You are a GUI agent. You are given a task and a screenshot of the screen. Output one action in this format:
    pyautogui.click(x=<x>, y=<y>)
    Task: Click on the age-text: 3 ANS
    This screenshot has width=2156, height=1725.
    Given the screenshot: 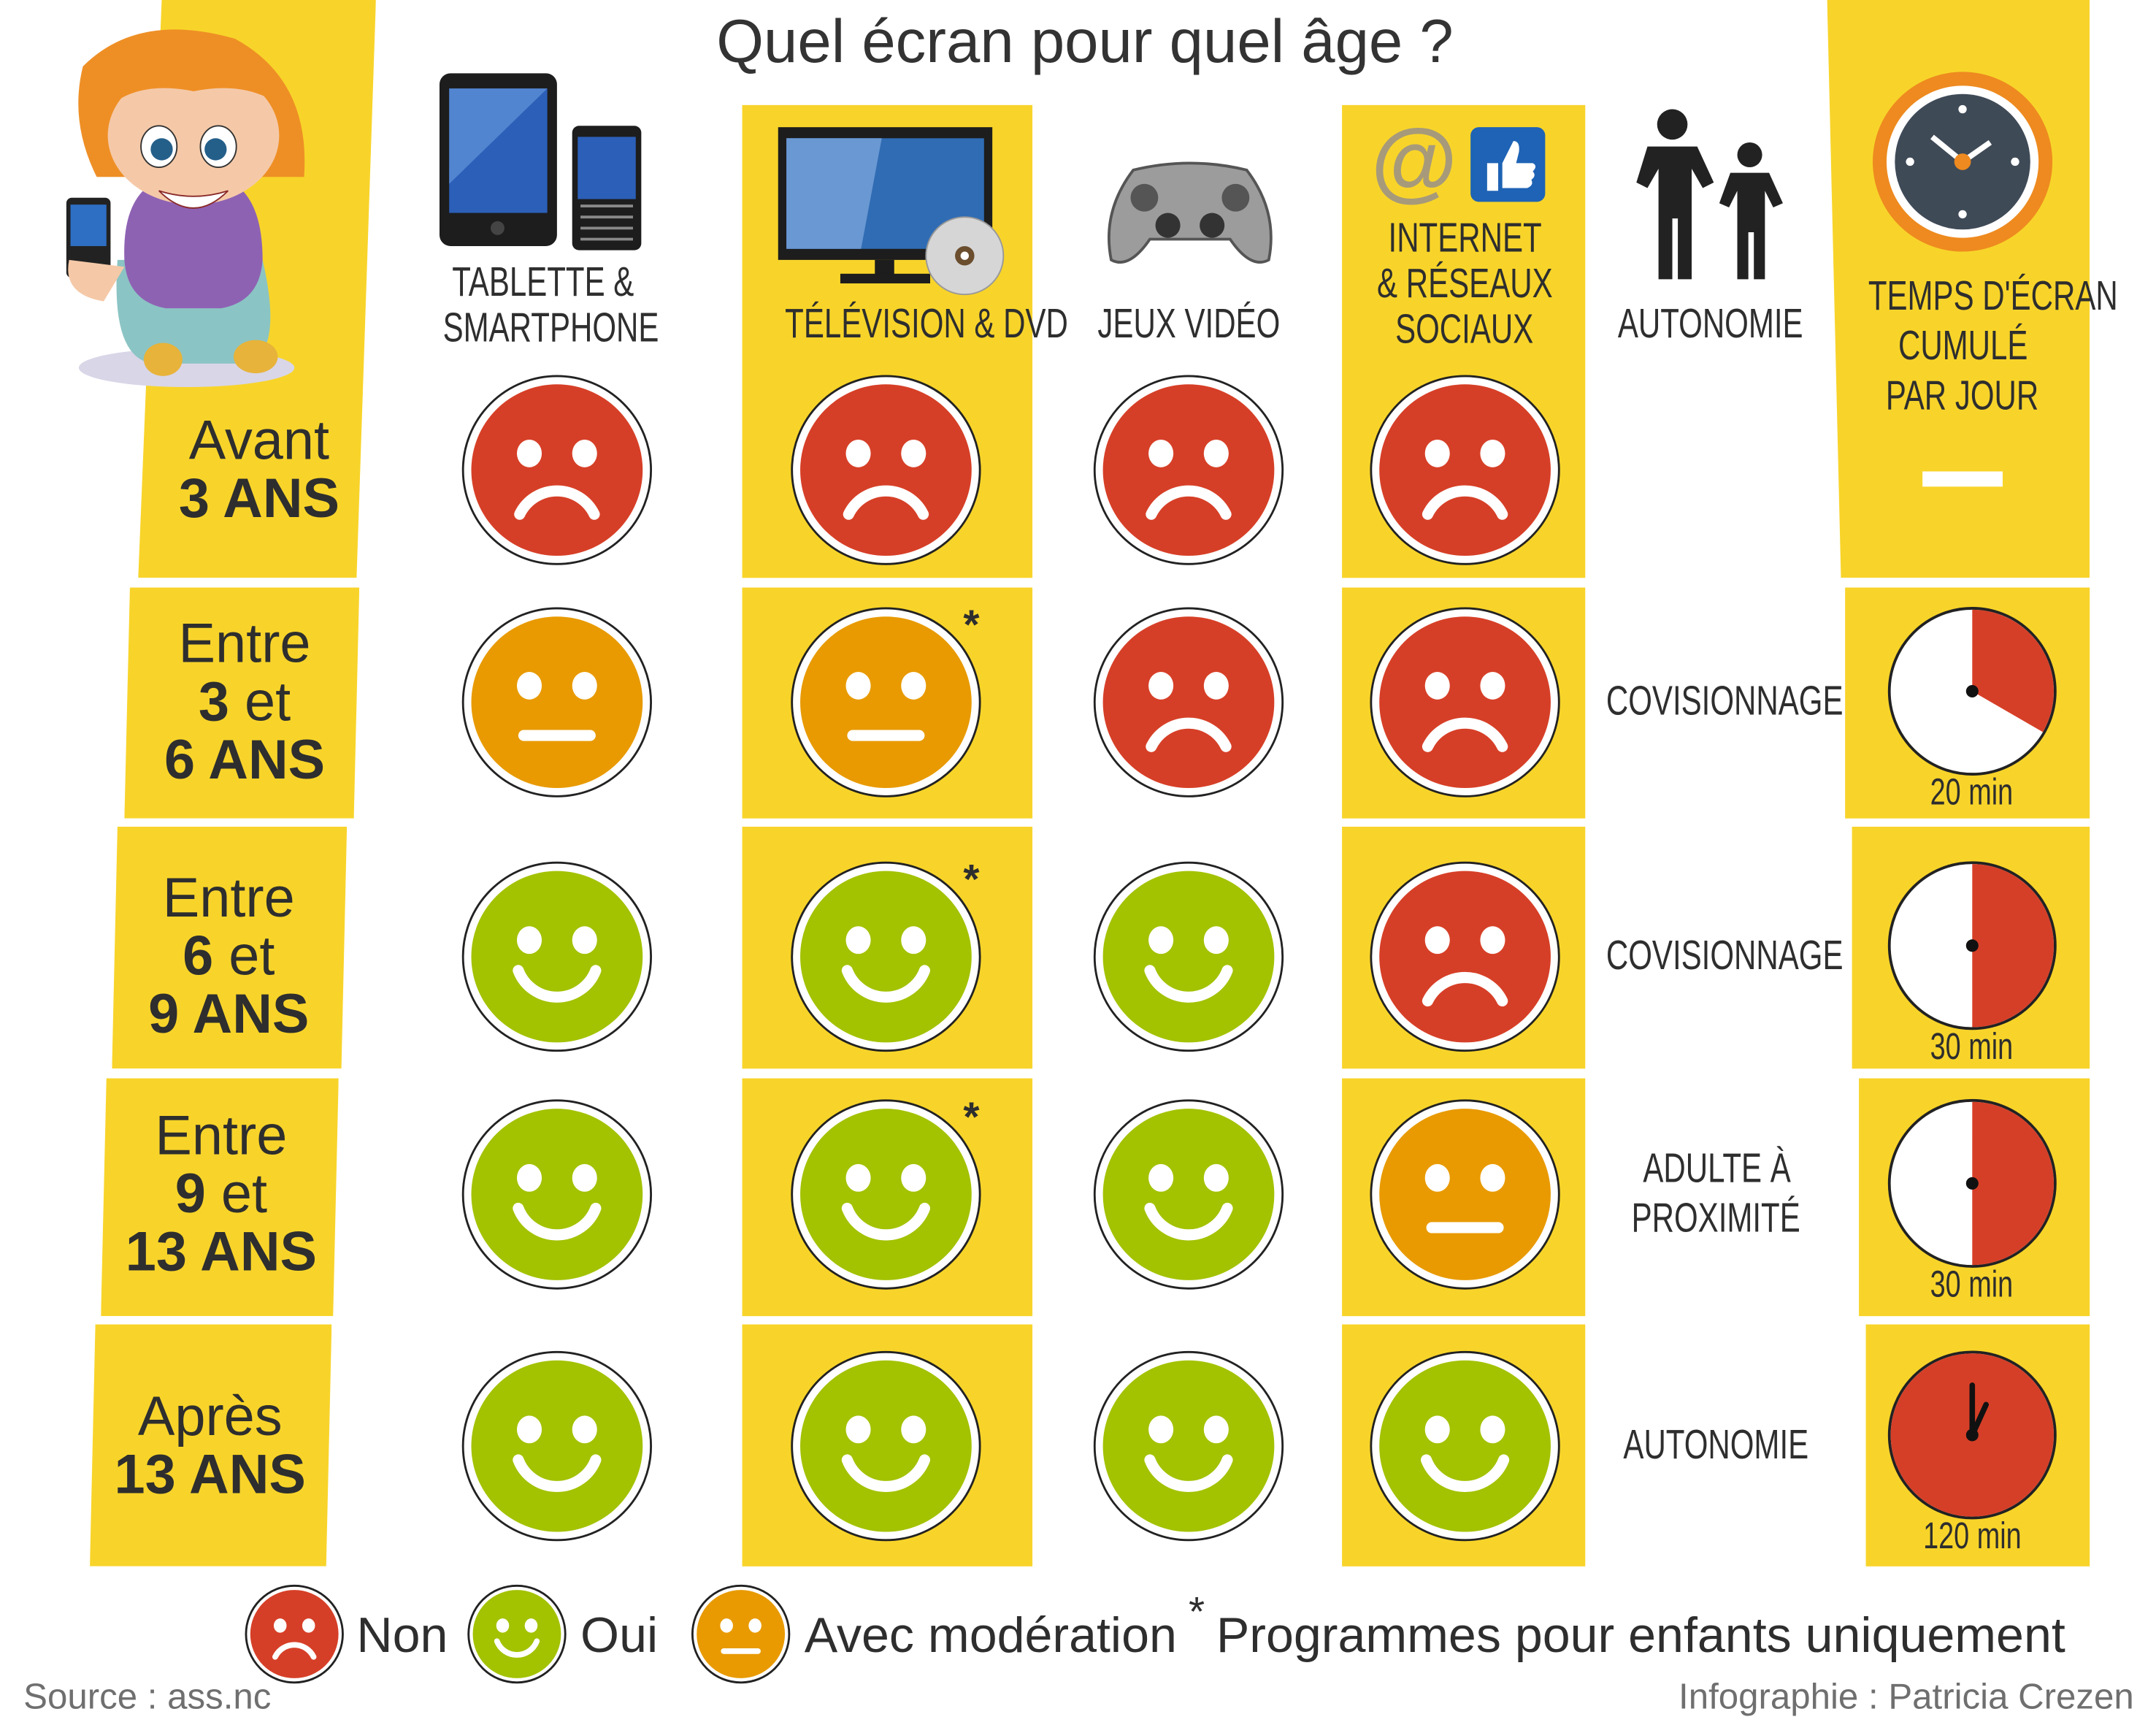 What is the action you would take?
    pyautogui.click(x=259, y=499)
    